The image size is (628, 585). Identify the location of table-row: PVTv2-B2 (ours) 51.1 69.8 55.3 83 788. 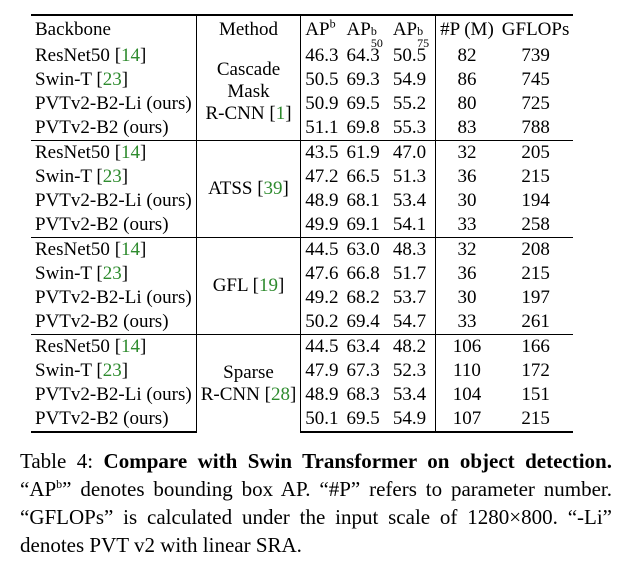
(302, 128).